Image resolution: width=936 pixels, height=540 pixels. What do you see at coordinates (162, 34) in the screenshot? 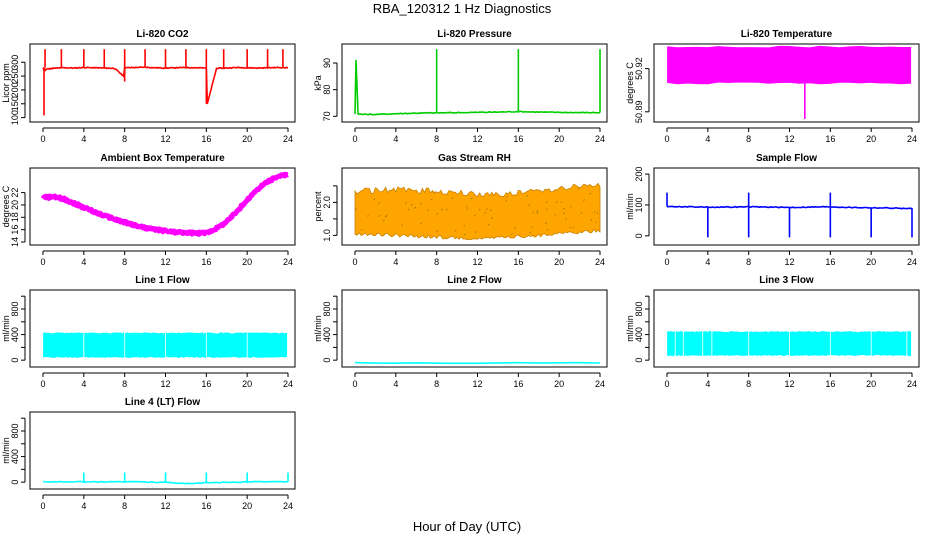
I see `chart-title: Li-820 CO2` at bounding box center [162, 34].